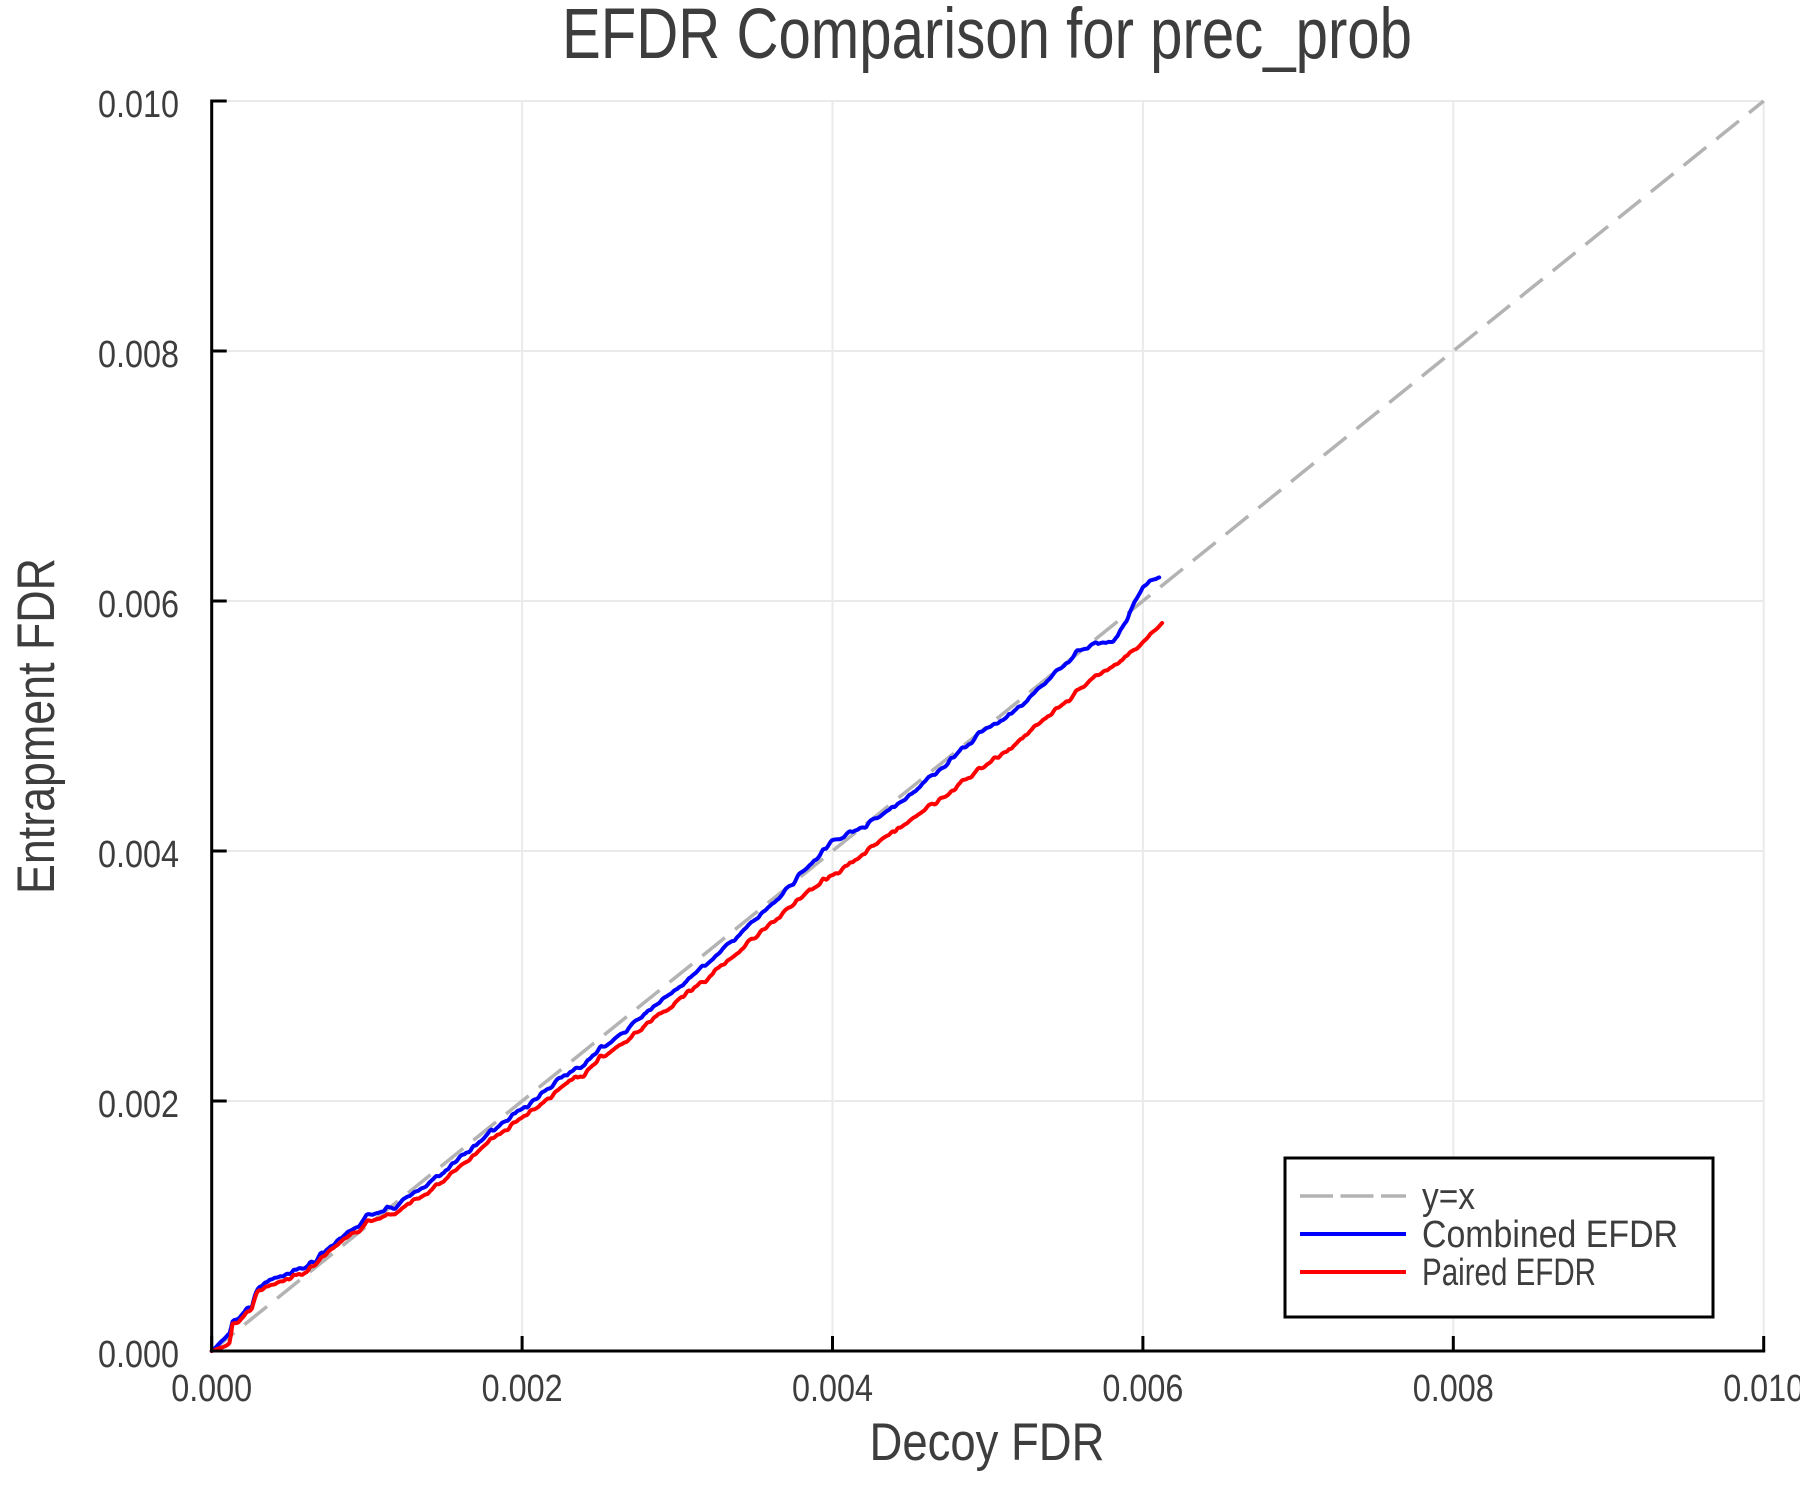 The height and width of the screenshot is (1500, 1800). What do you see at coordinates (36, 726) in the screenshot?
I see `svg-text: Entrapment FDR` at bounding box center [36, 726].